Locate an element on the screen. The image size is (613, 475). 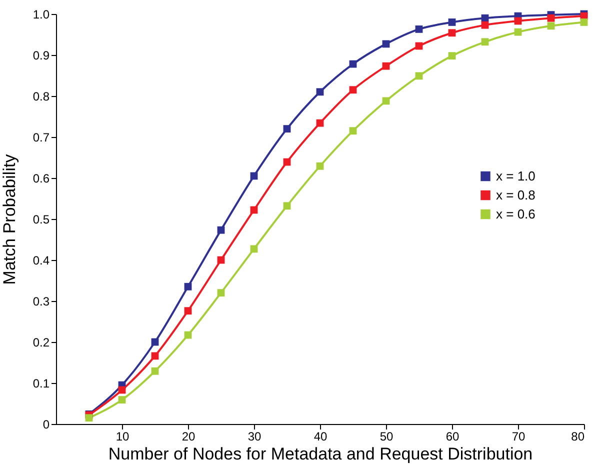
y-tick-label: 1.0 is located at coordinates (41, 15).